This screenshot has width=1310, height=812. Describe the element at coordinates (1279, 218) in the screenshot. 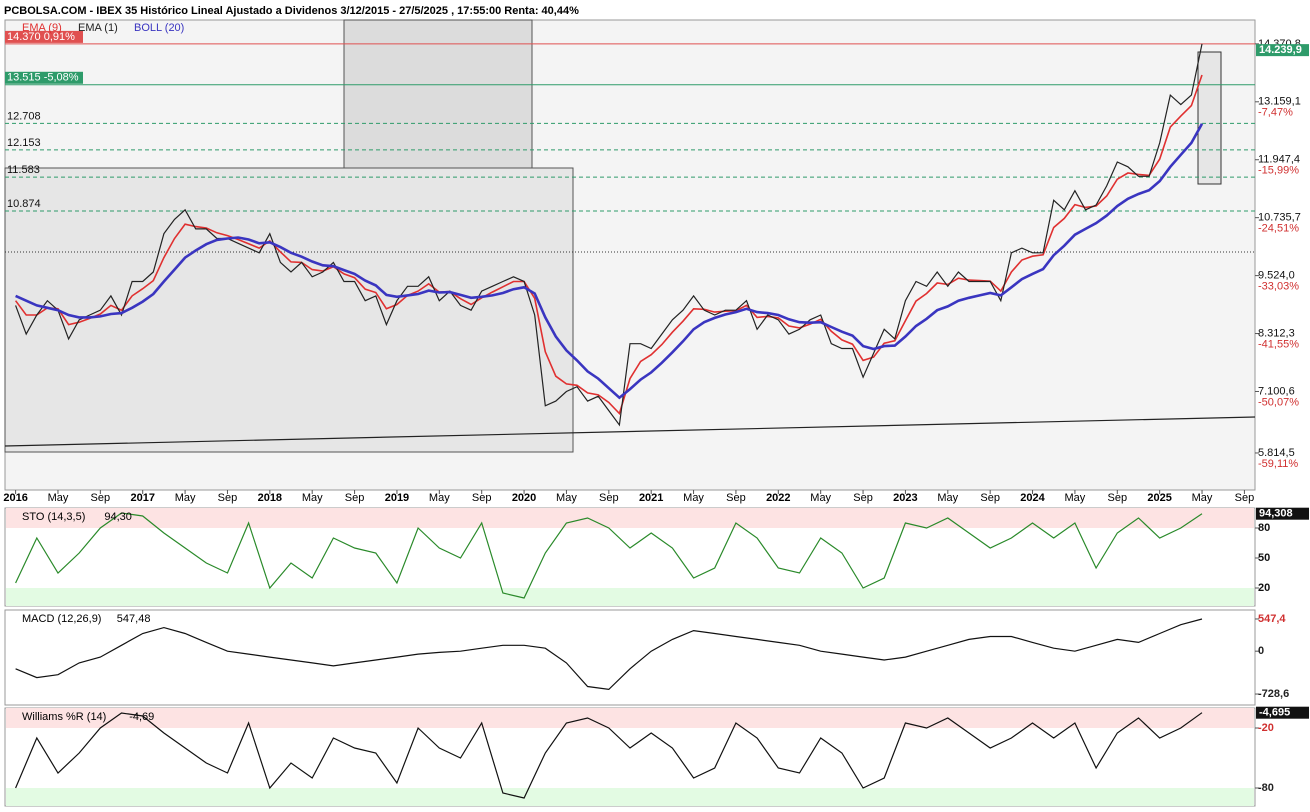

I see `y-tick-label: 10.735,7` at that location.